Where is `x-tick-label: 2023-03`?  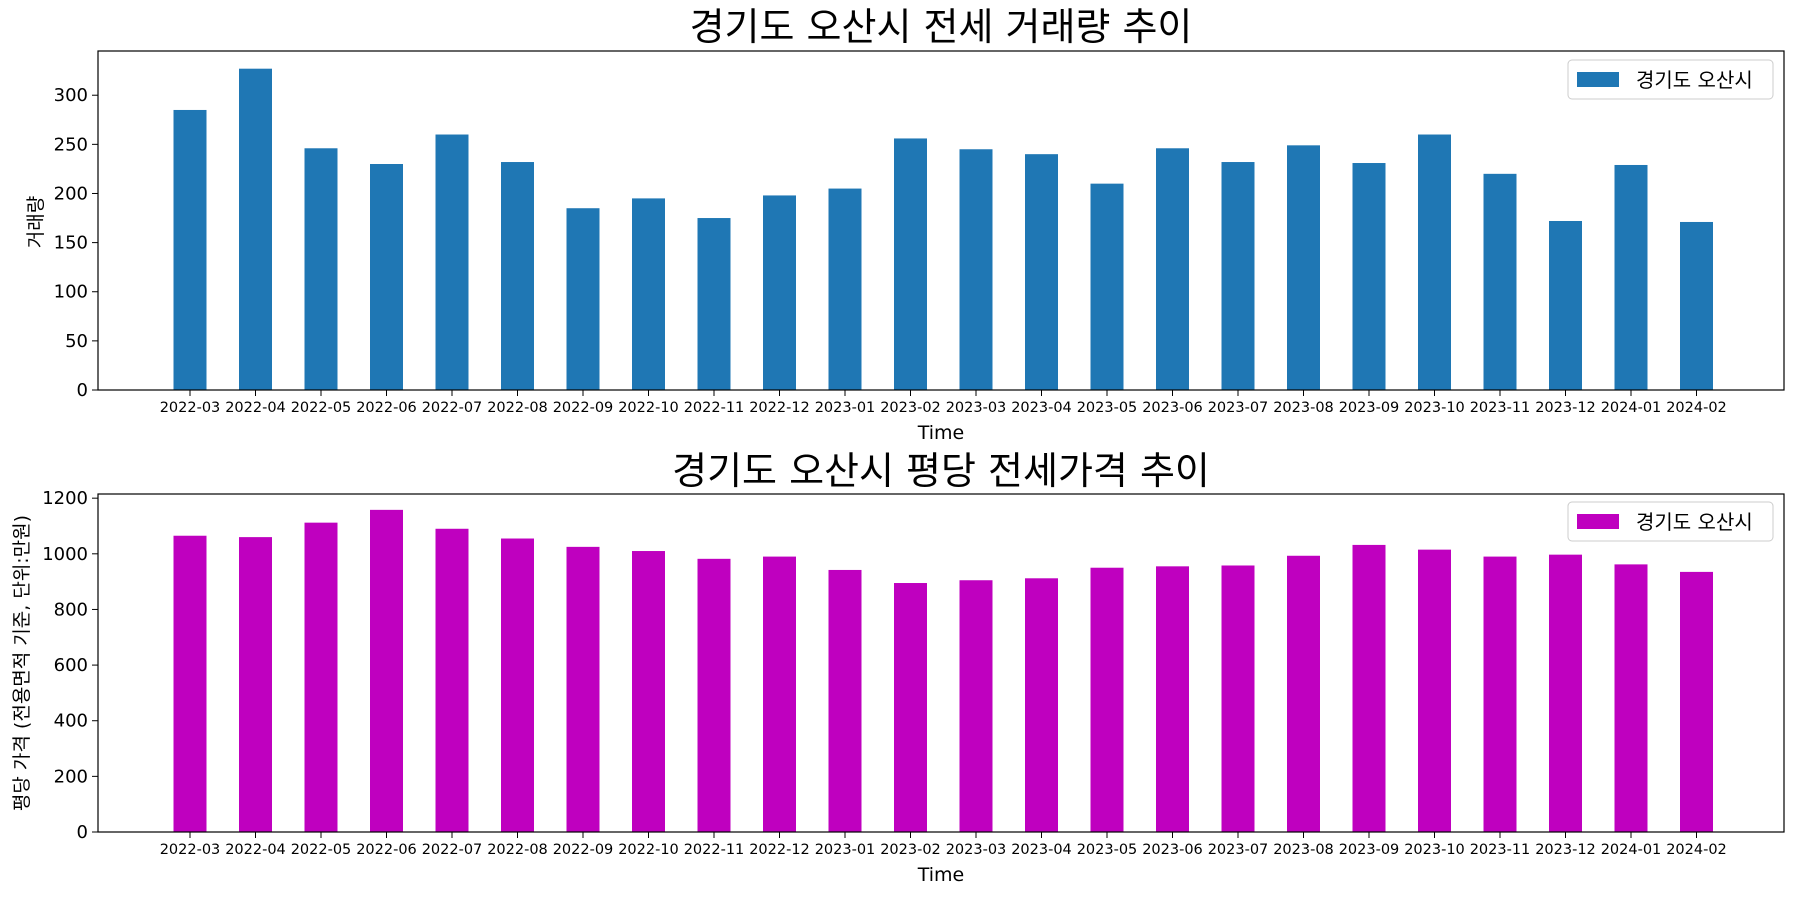
x-tick-label: 2023-03 is located at coordinates (976, 408).